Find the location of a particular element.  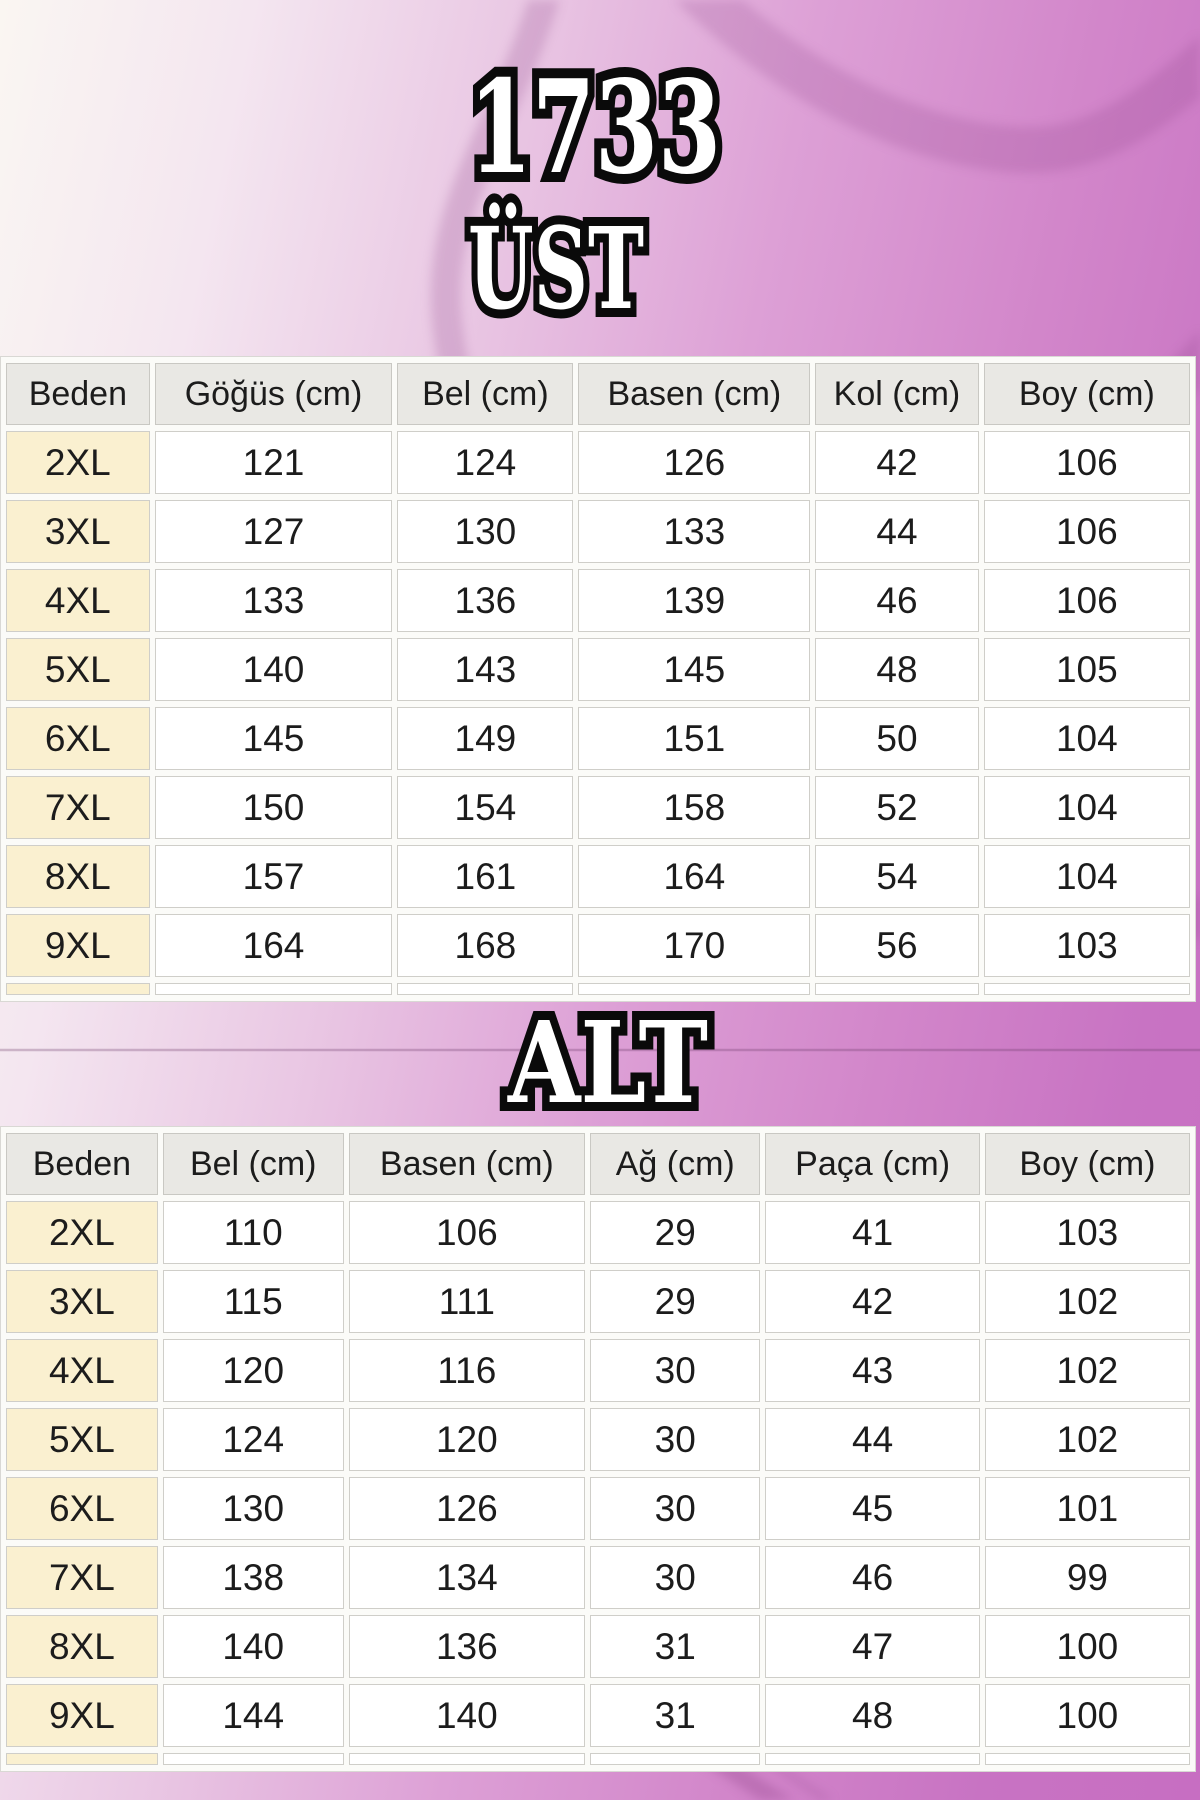

measurement-cell: 29 is located at coordinates (675, 1301).